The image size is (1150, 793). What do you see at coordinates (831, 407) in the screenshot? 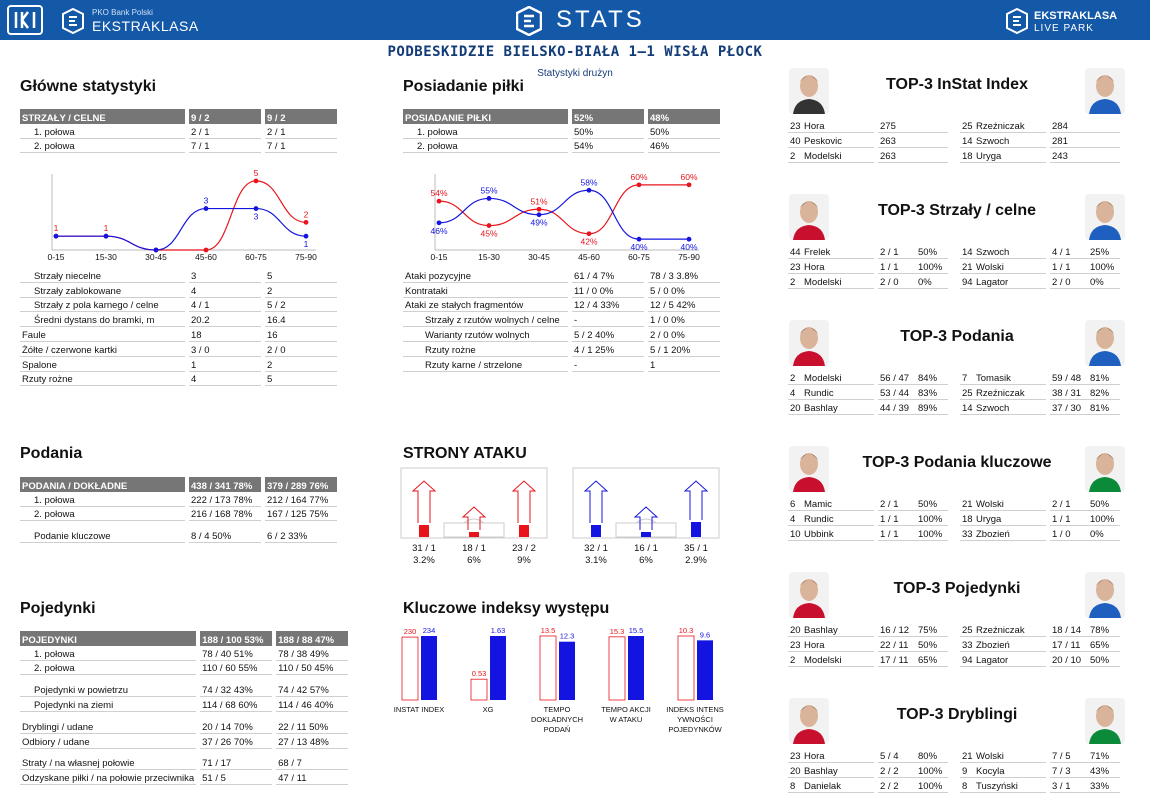
I see `player-name: 20 Bashlay` at bounding box center [831, 407].